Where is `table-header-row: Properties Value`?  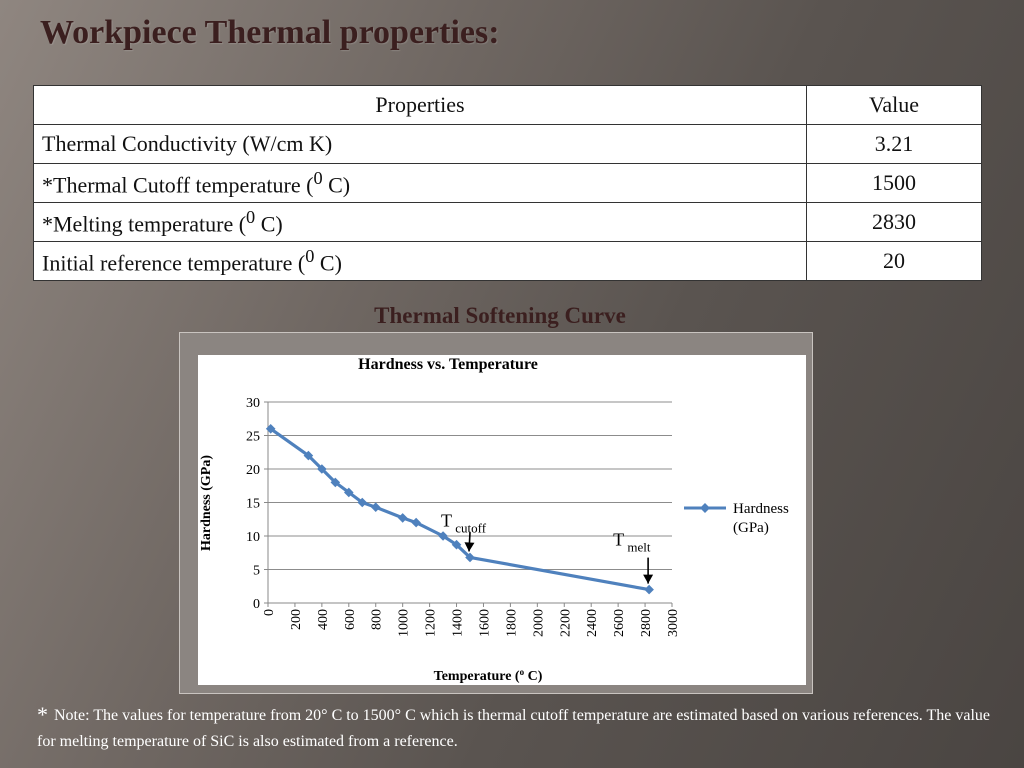 table-header-row: Properties Value is located at coordinates (507, 105).